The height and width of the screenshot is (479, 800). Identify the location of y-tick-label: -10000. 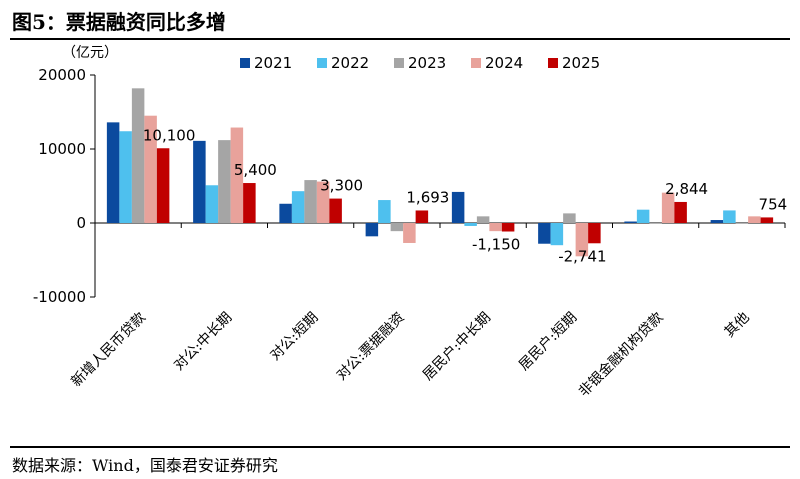
(59, 297).